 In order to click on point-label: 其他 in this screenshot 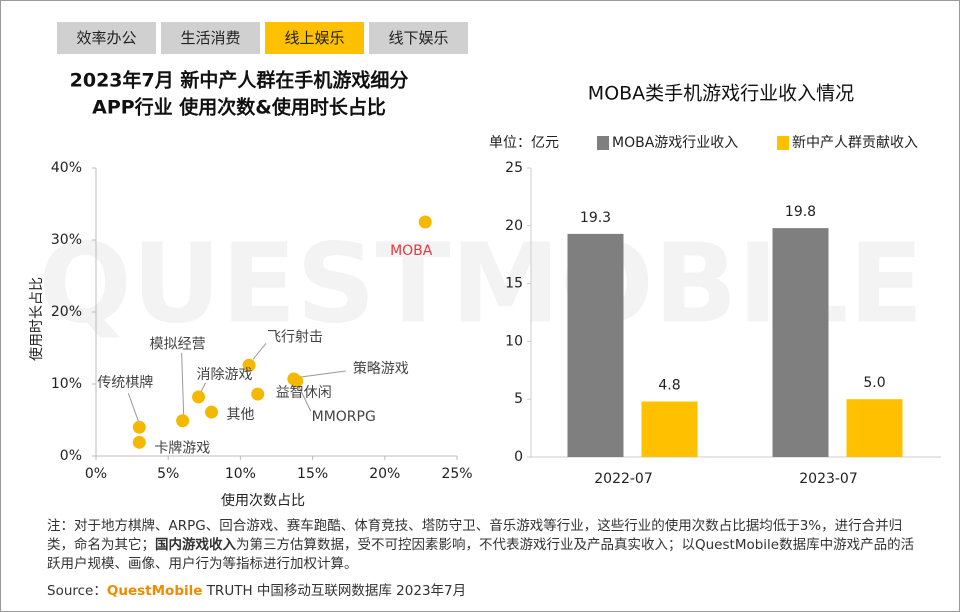, I will do `click(241, 415)`.